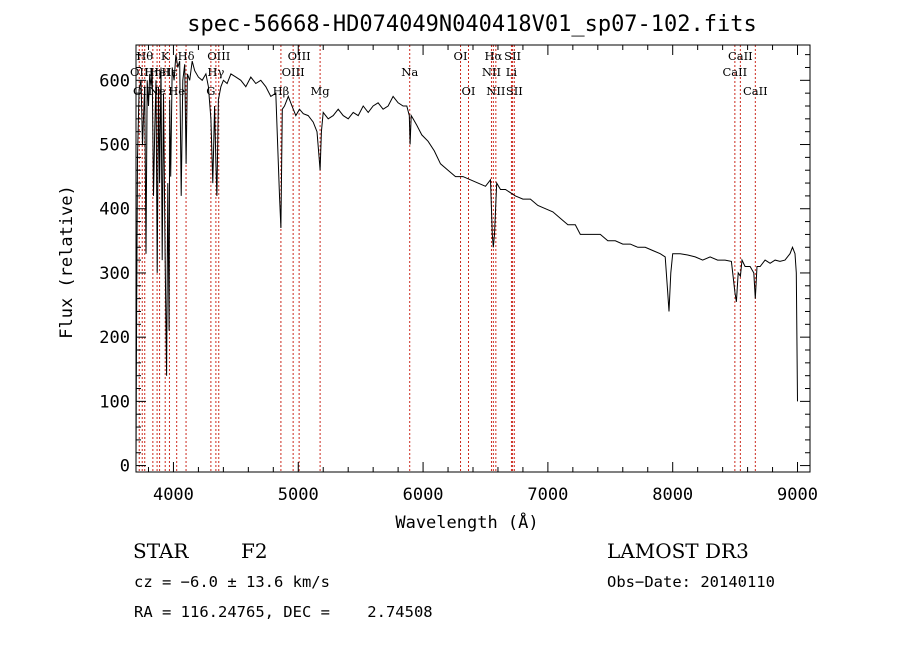  I want to click on x-tick-label-4: 8000, so click(672, 495).